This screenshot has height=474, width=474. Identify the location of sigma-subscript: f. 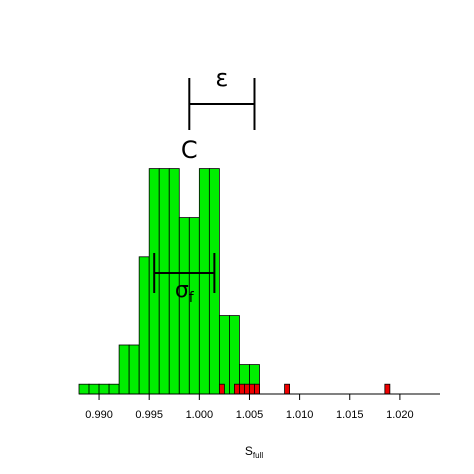
(192, 298).